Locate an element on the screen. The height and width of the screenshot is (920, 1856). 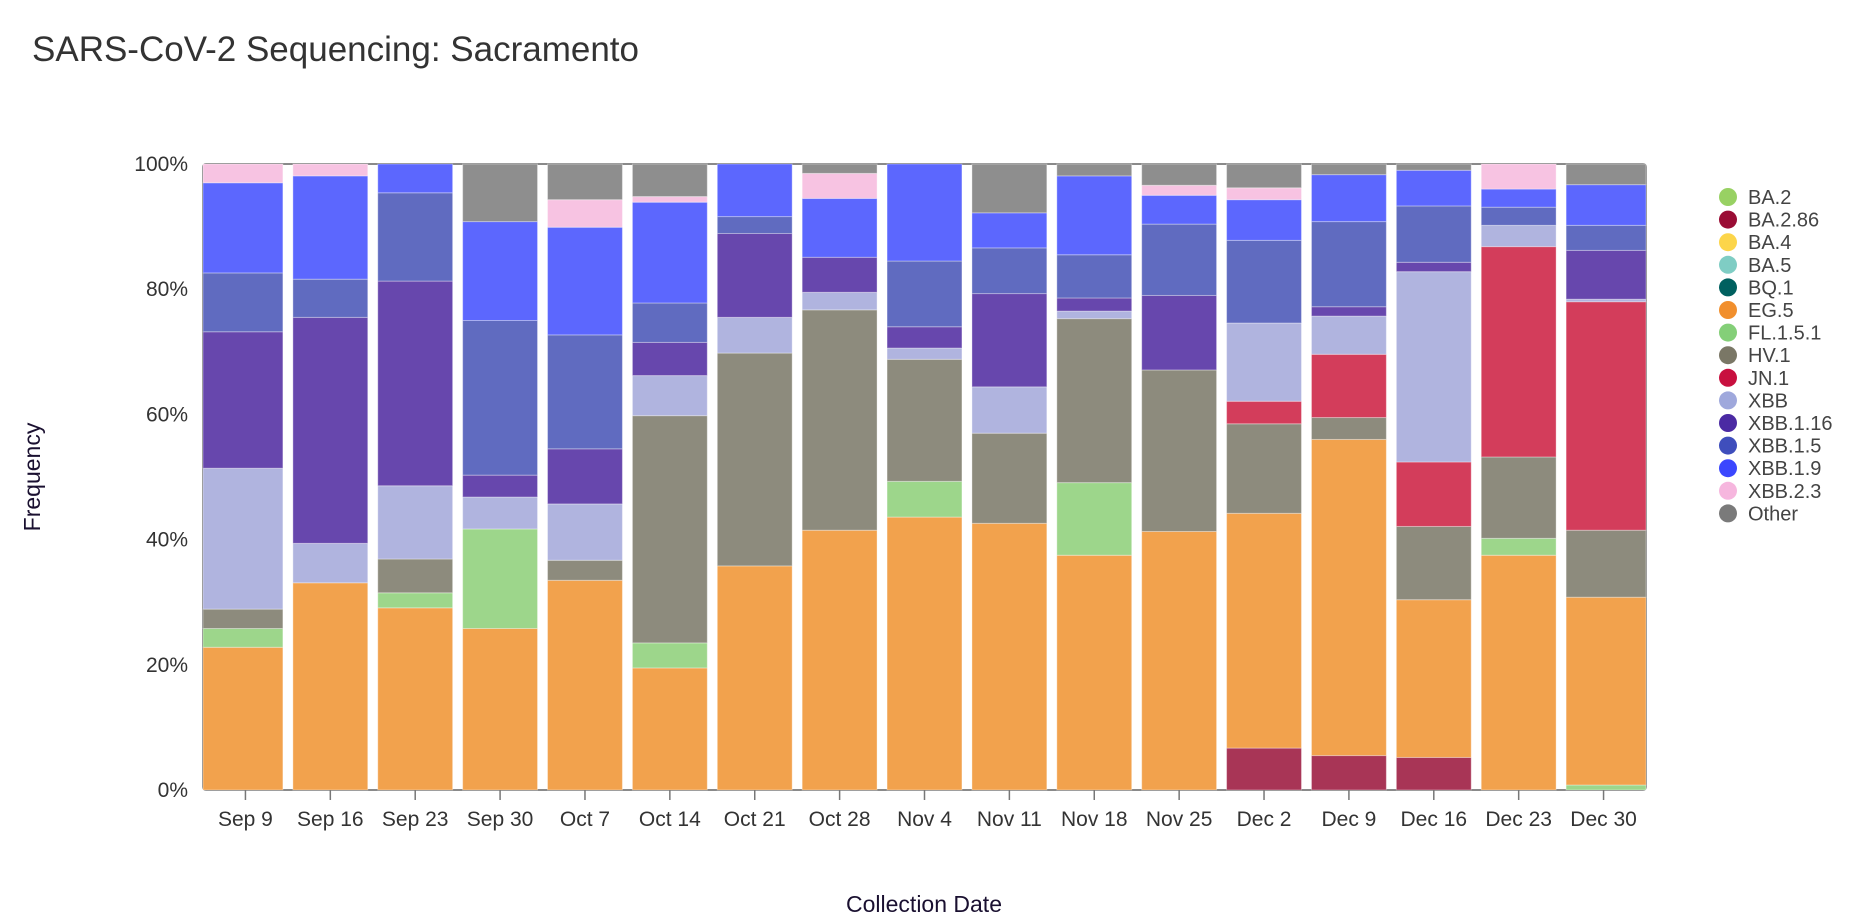
legend-item: BA.2 is located at coordinates (1755, 198).